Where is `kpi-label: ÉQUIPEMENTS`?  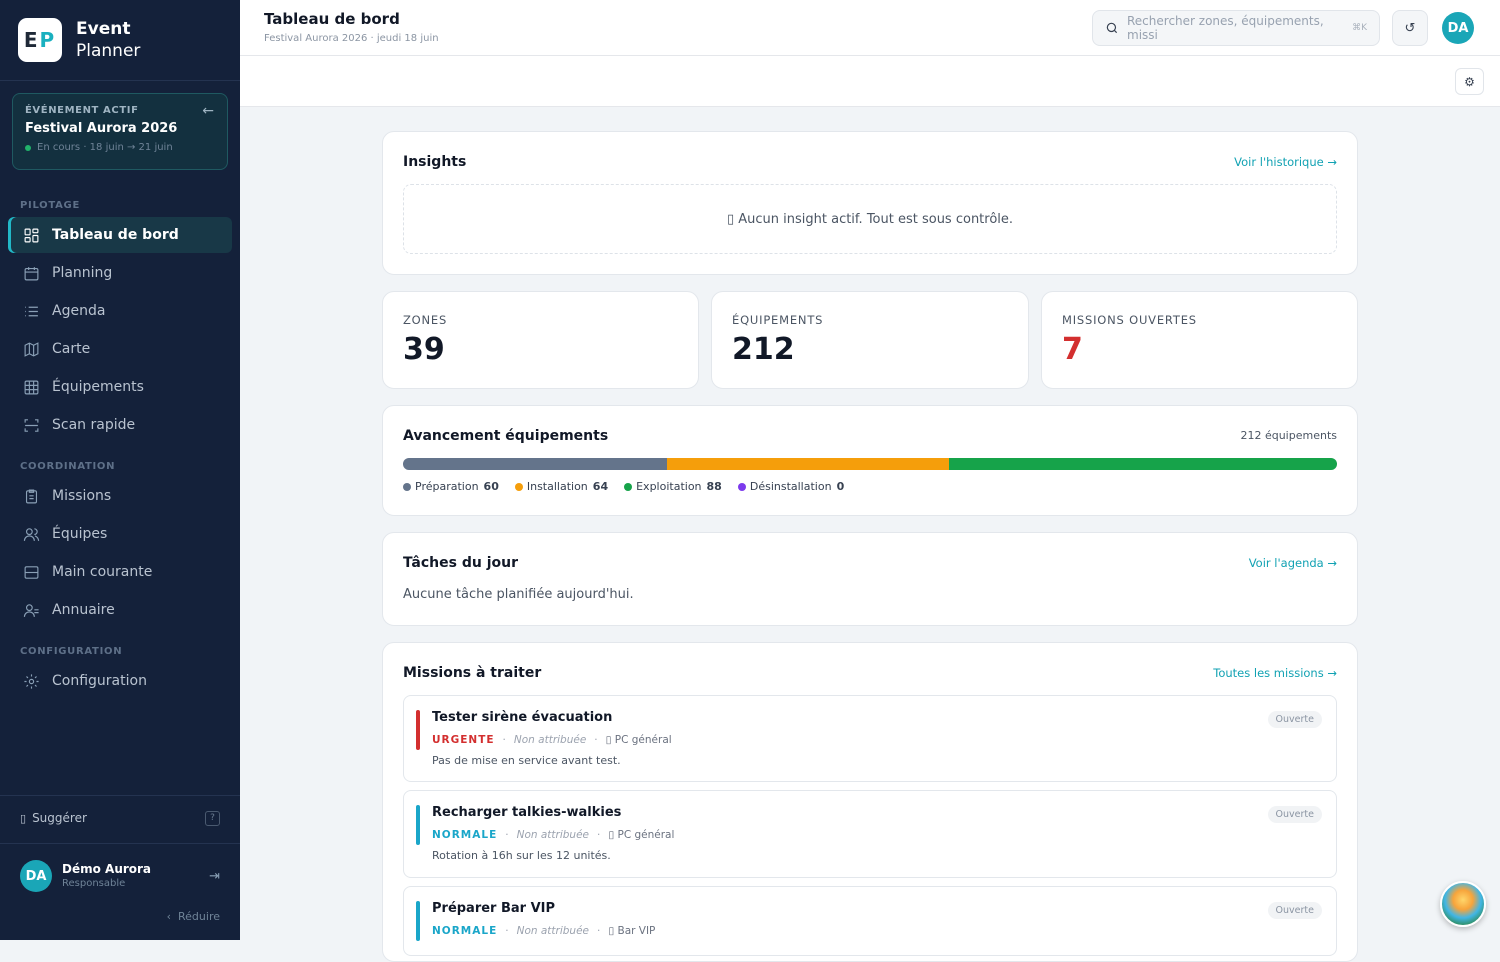 kpi-label: ÉQUIPEMENTS is located at coordinates (778, 320).